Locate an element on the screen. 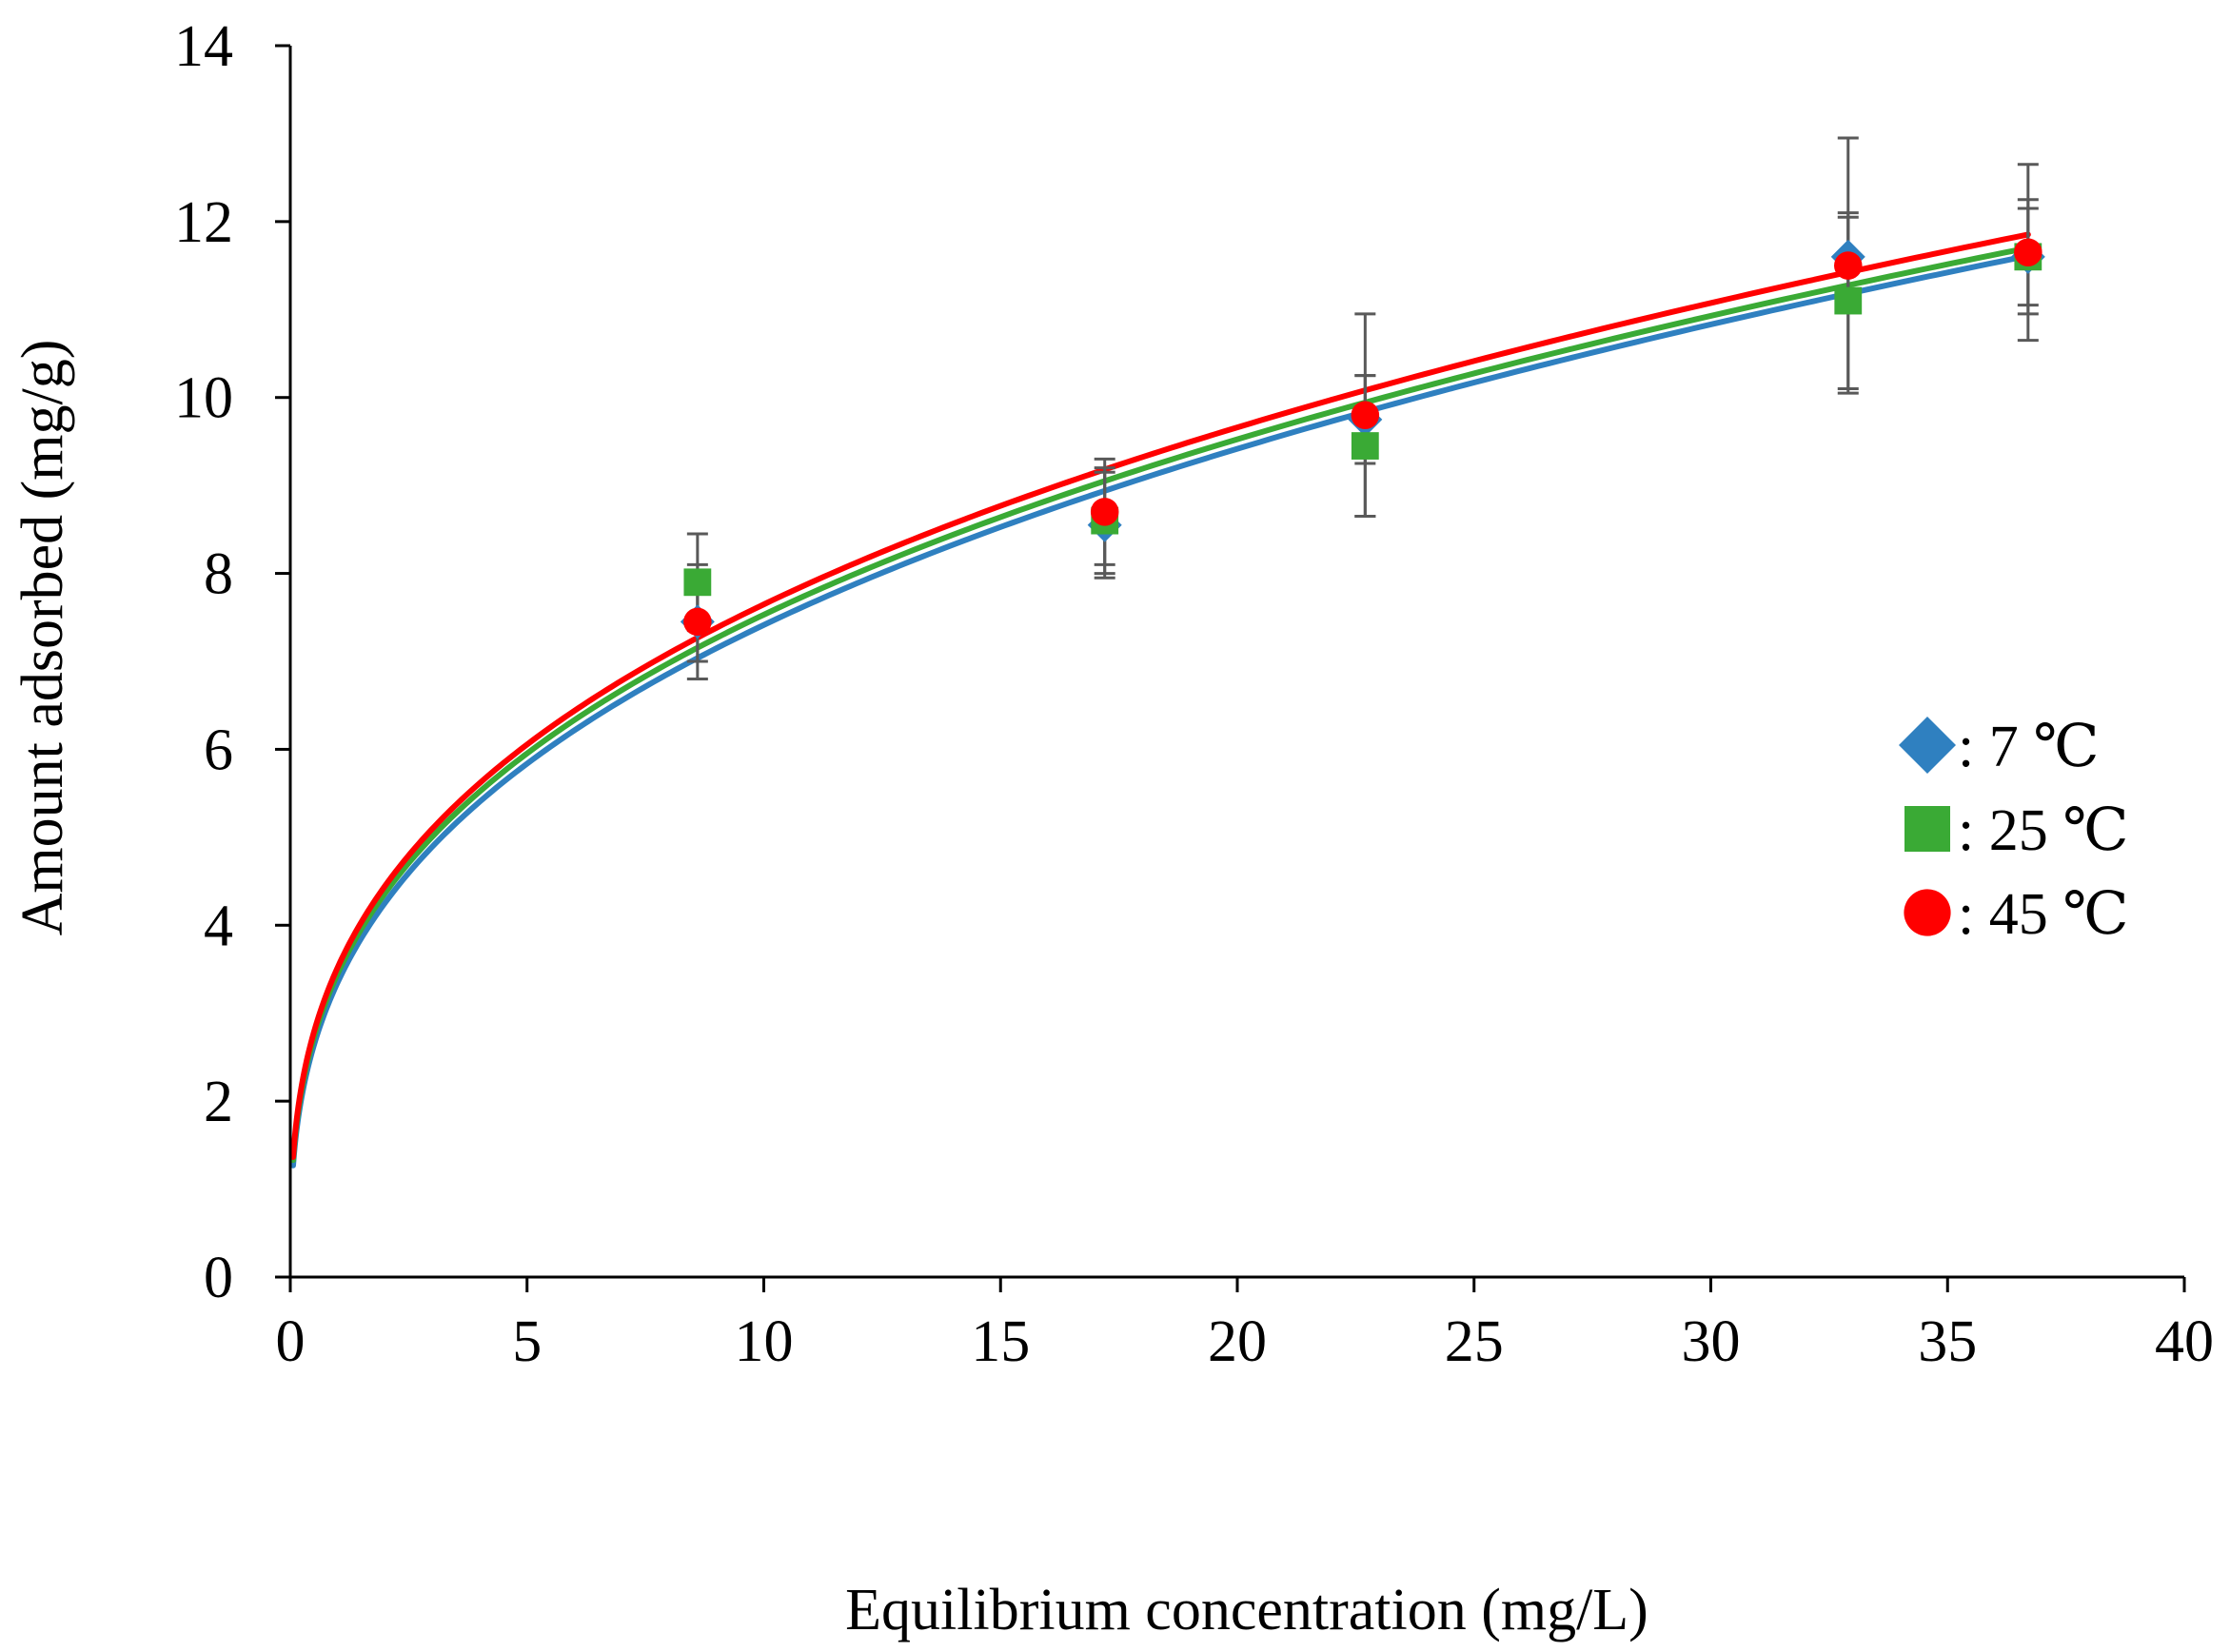  legend: : 7 ℃ : 25 ℃ : 45 ℃ is located at coordinates (2014, 831).